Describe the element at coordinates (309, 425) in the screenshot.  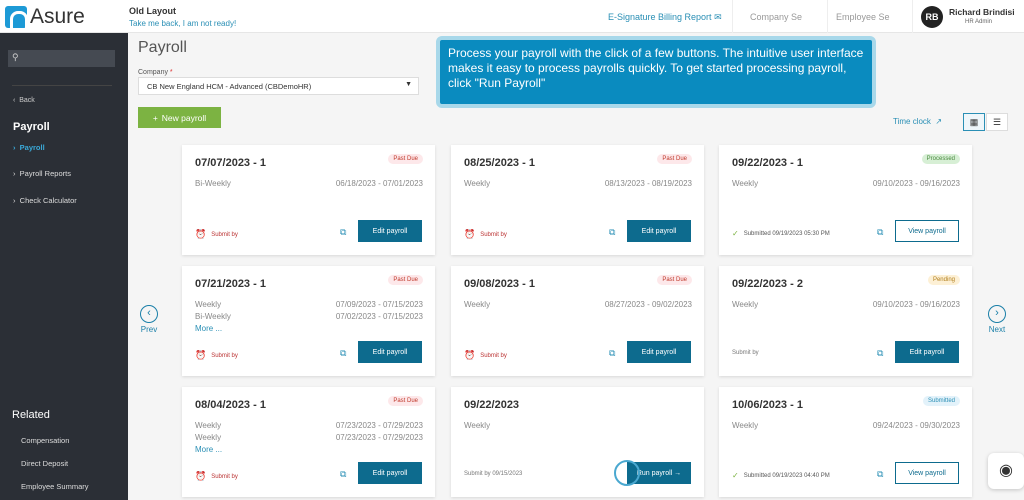
I see `pay-period-row: Weekly 07/23/2023 - 07/29/2023` at that location.